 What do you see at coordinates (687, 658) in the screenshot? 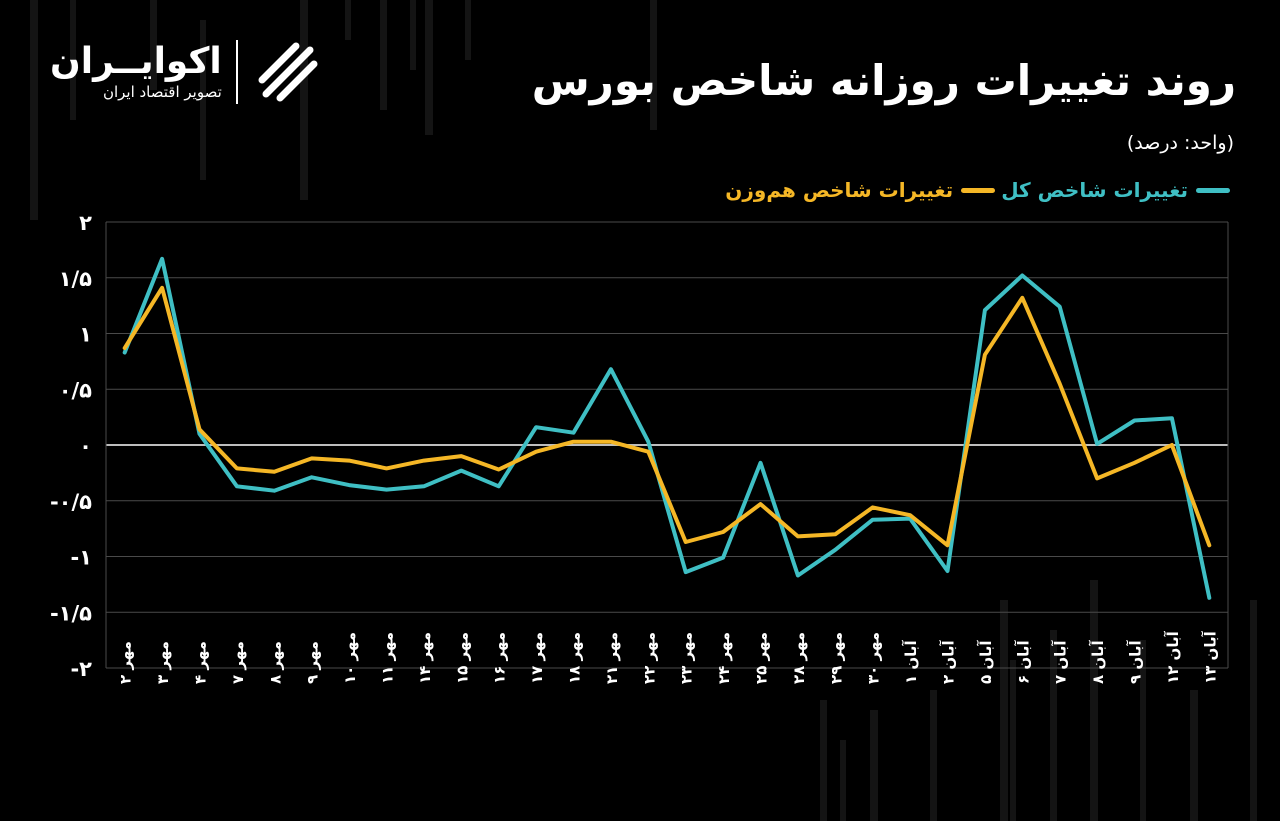
I see `x-tick-label: مهر ۲۳` at bounding box center [687, 658].